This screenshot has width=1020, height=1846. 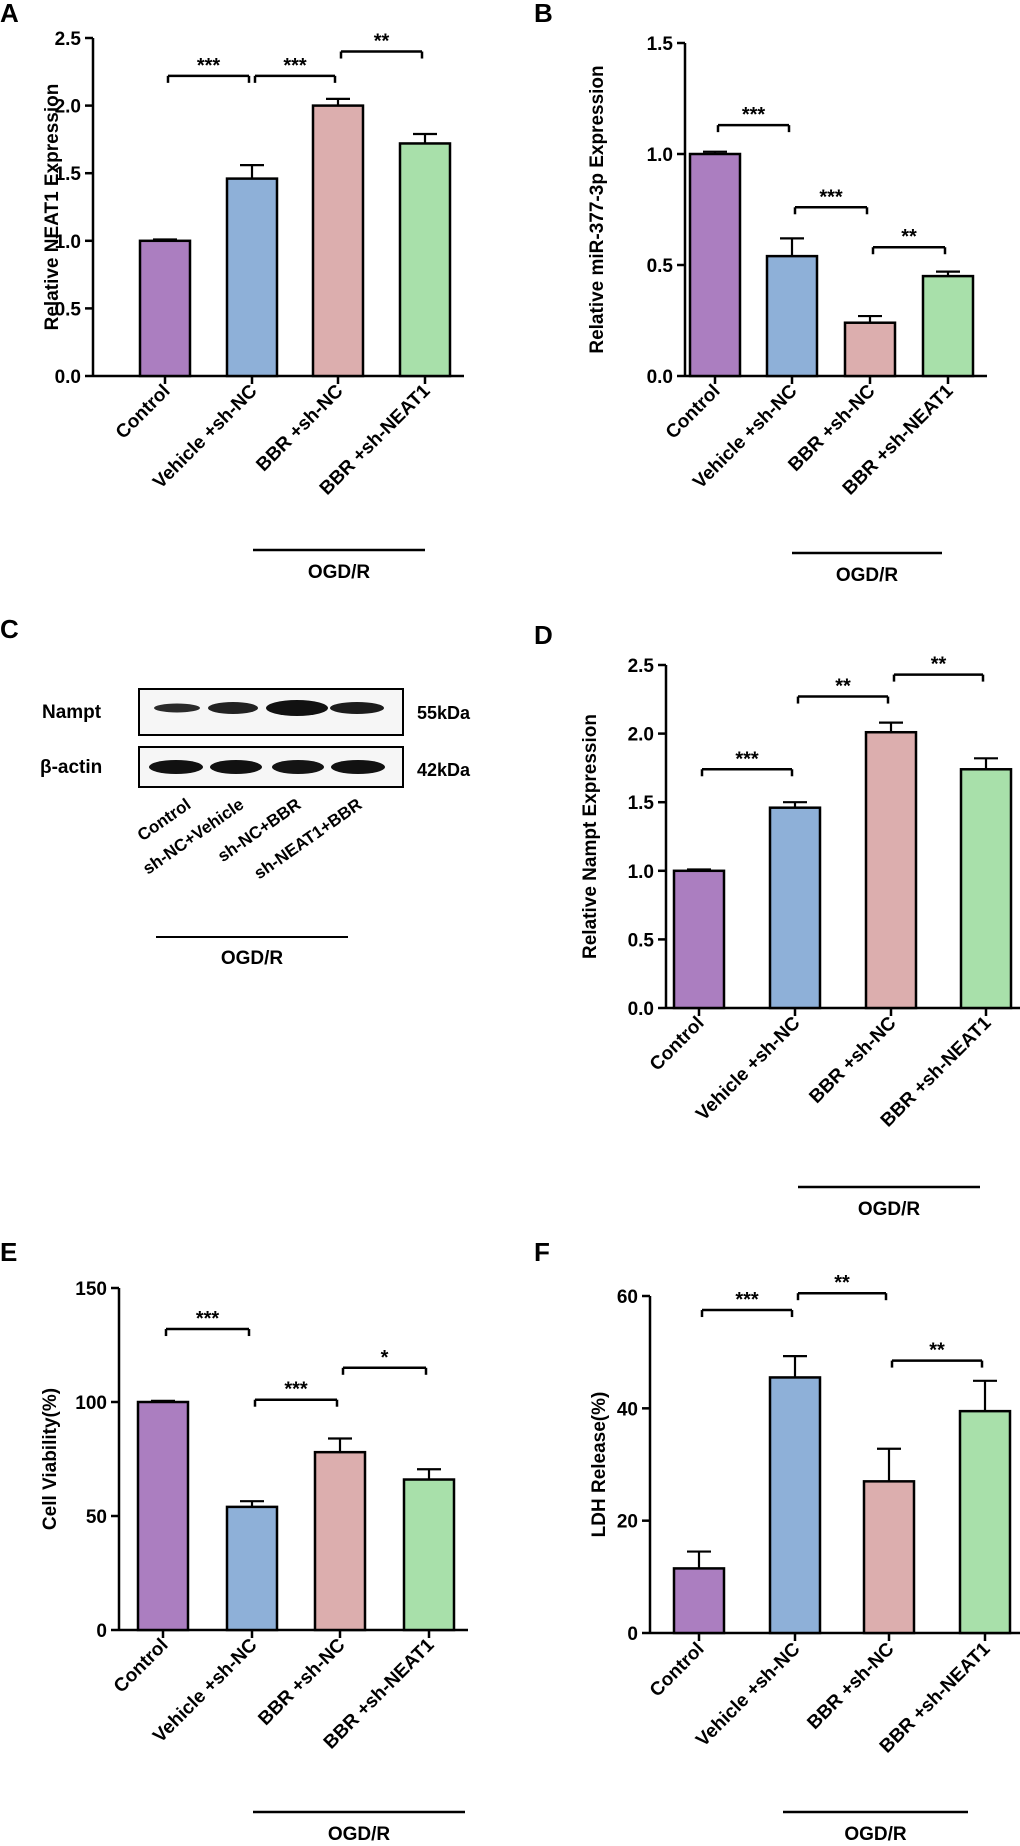 What do you see at coordinates (599, 1465) in the screenshot?
I see `y-axis-label: LDH Release(%)` at bounding box center [599, 1465].